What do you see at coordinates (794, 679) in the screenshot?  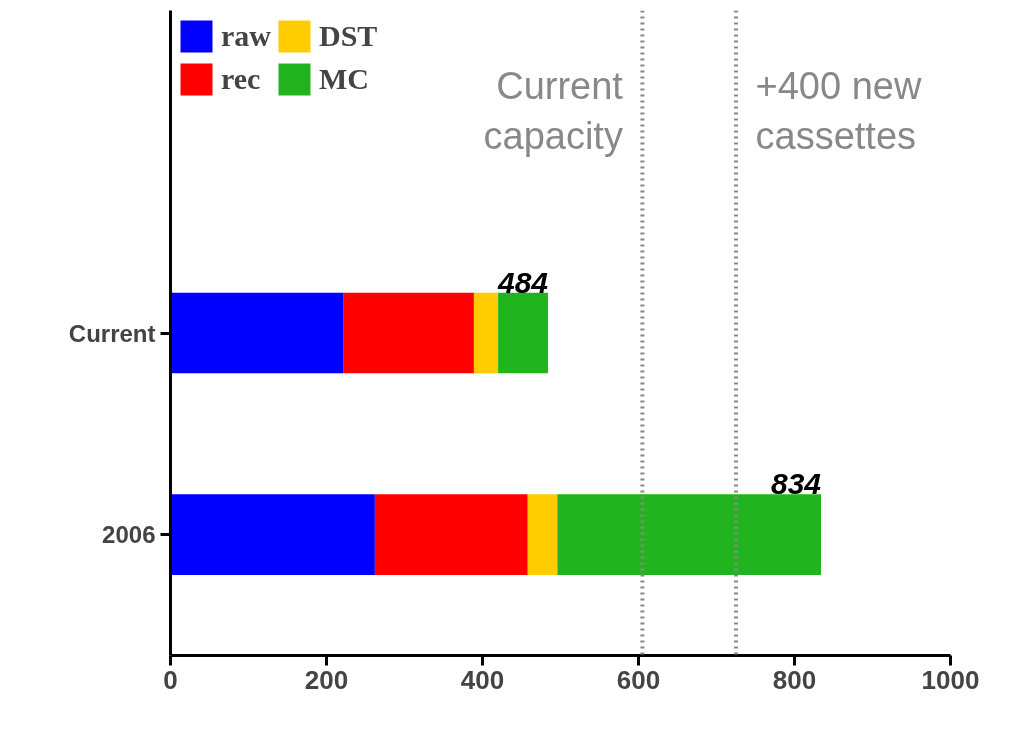 I see `x-tick-label: 800` at bounding box center [794, 679].